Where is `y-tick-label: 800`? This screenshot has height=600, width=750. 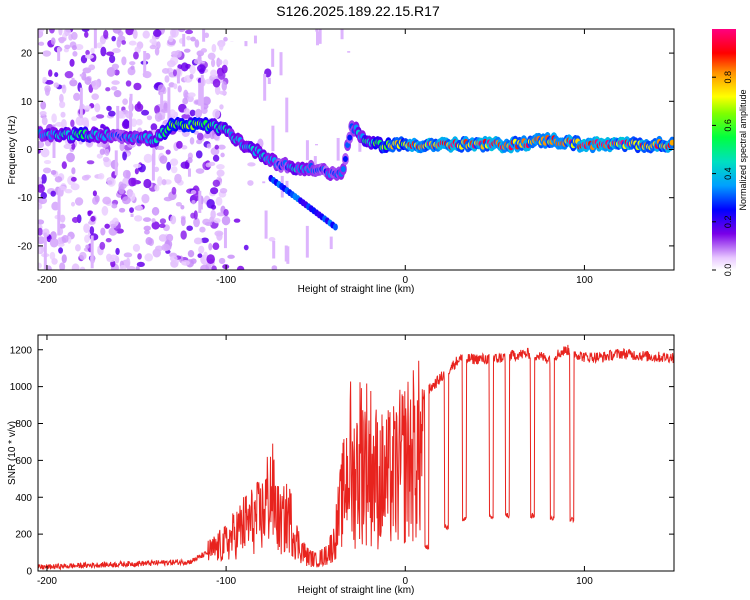 y-tick-label: 800 is located at coordinates (23, 424).